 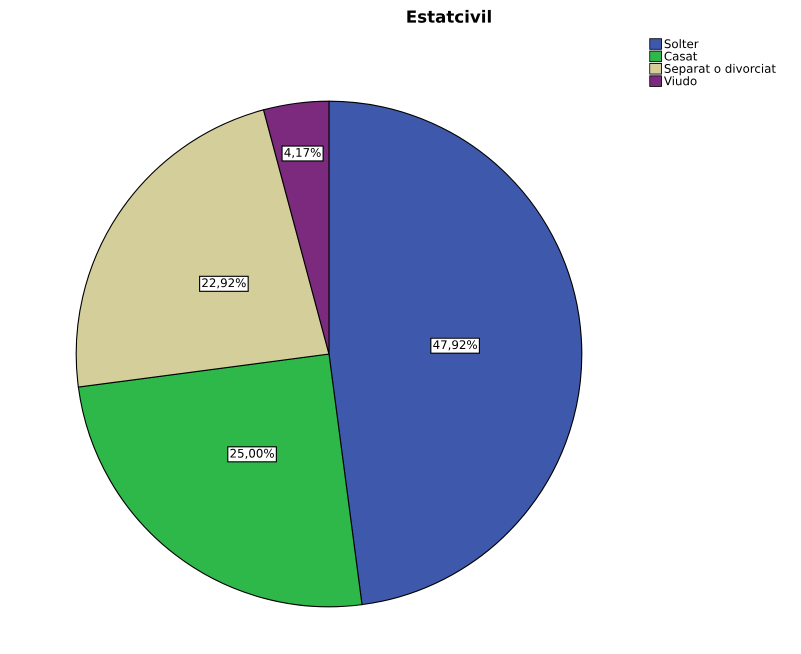 I want to click on legend-label: Viudo, so click(x=680, y=81).